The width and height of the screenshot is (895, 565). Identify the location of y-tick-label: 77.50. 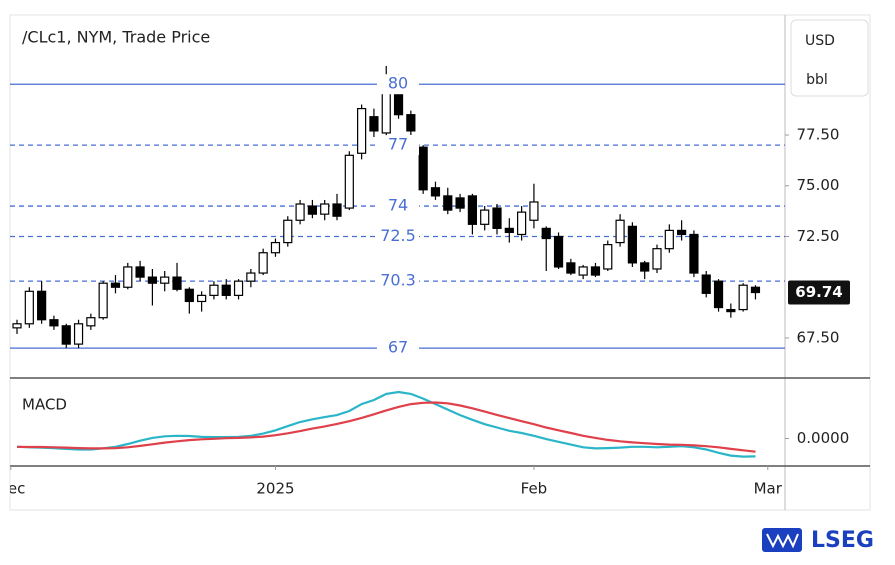
(818, 134).